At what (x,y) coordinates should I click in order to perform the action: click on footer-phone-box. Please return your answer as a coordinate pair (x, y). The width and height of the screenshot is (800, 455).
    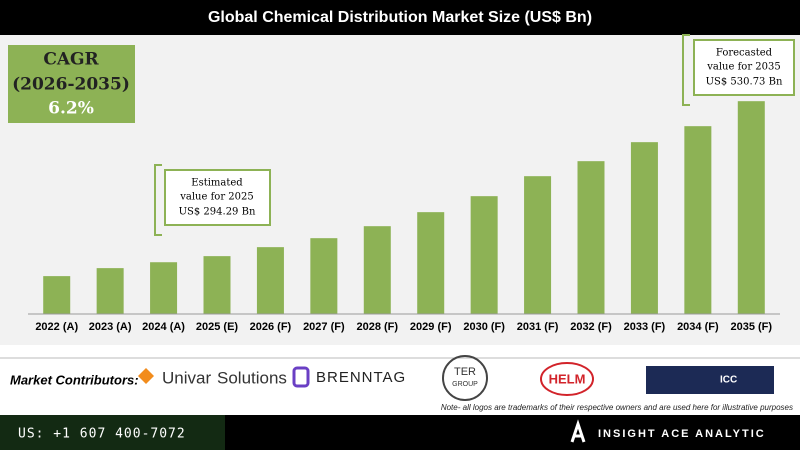
    Looking at the image, I should click on (112, 432).